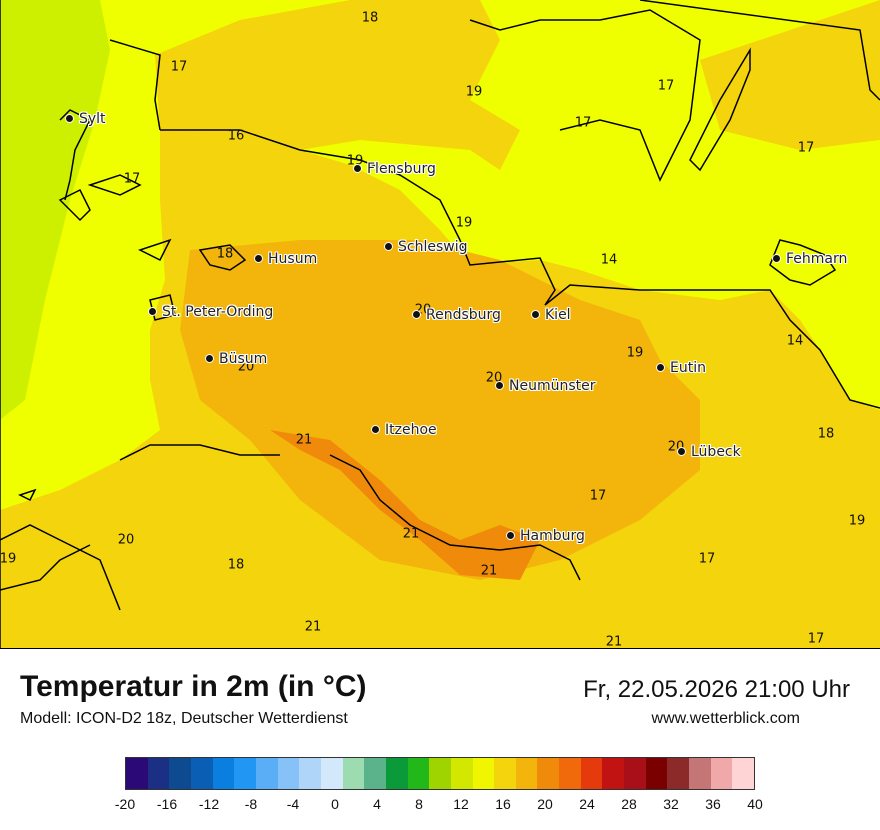 This screenshot has height=830, width=880. I want to click on legend-tick-label: 20, so click(545, 804).